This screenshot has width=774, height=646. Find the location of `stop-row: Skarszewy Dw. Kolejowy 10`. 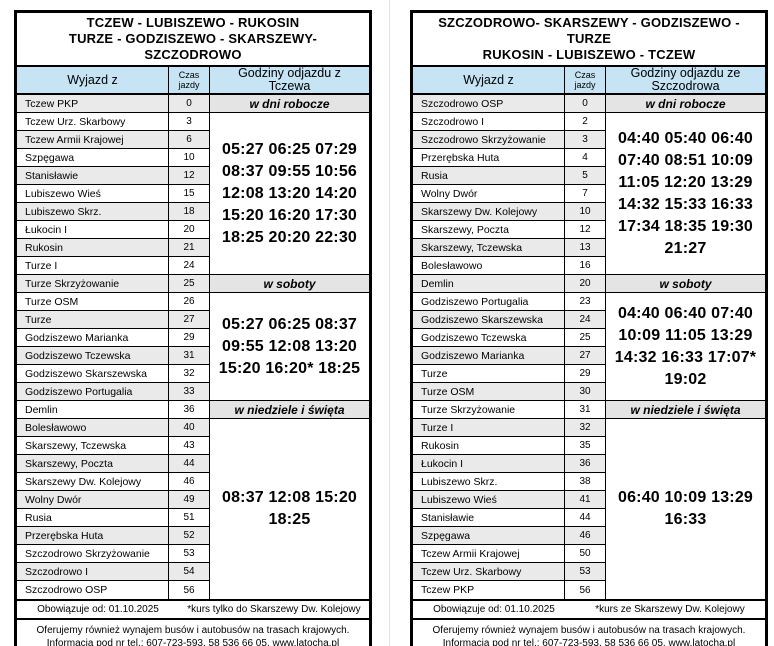

stop-row: Skarszewy Dw. Kolejowy 10 is located at coordinates (509, 212).